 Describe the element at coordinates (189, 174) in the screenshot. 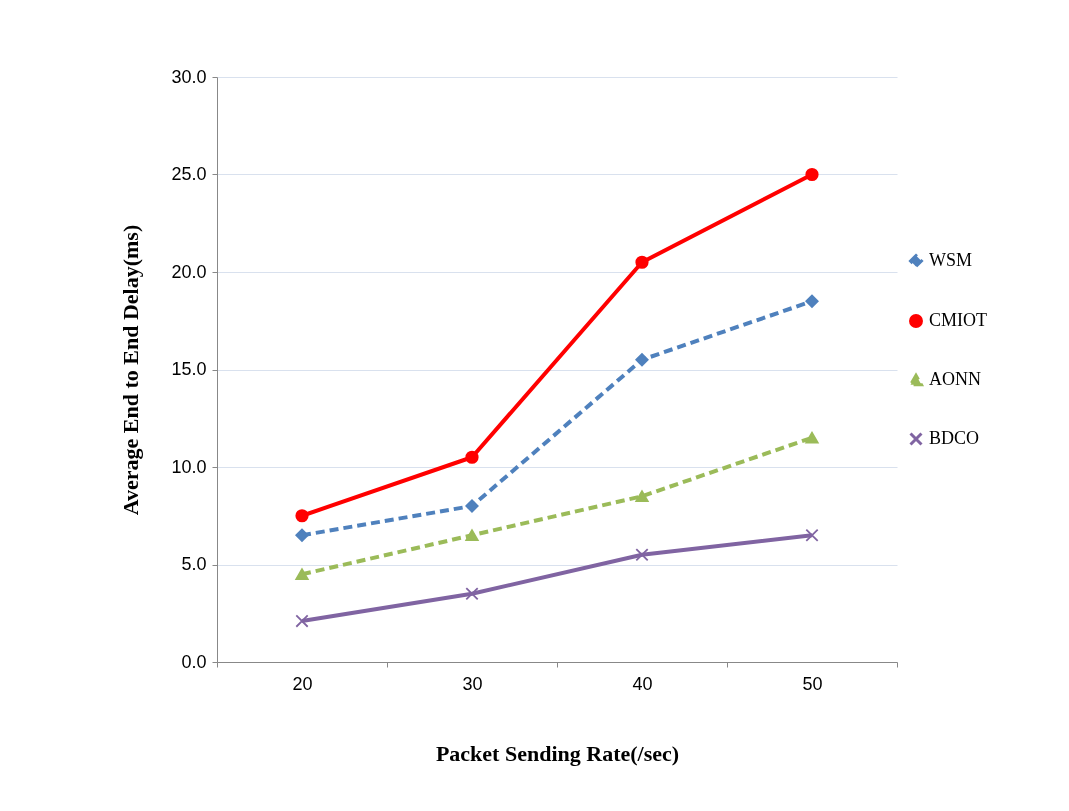

I see `y-tick-label: 25.0` at that location.